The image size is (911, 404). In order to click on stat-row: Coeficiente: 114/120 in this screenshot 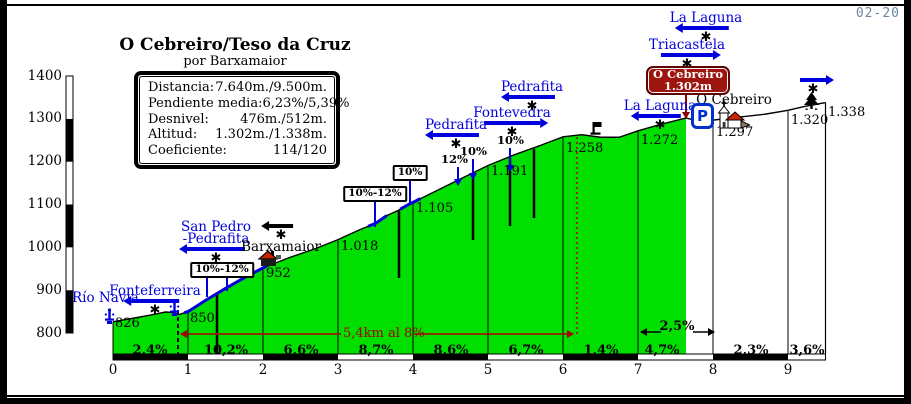, I will do `click(237, 151)`.